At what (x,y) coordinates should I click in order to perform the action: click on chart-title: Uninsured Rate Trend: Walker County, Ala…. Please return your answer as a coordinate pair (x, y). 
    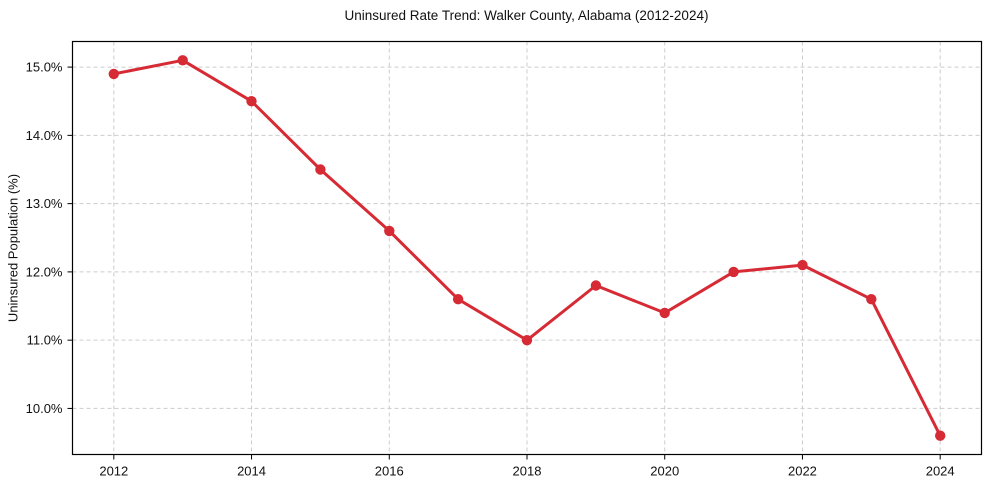
    Looking at the image, I should click on (526, 15).